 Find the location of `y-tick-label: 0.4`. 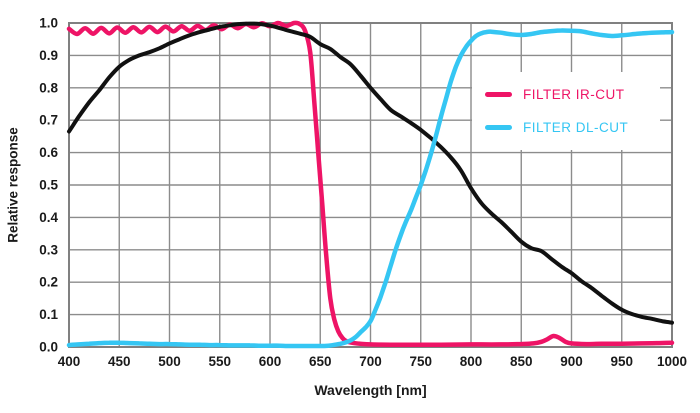

y-tick-label: 0.4 is located at coordinates (48, 217).